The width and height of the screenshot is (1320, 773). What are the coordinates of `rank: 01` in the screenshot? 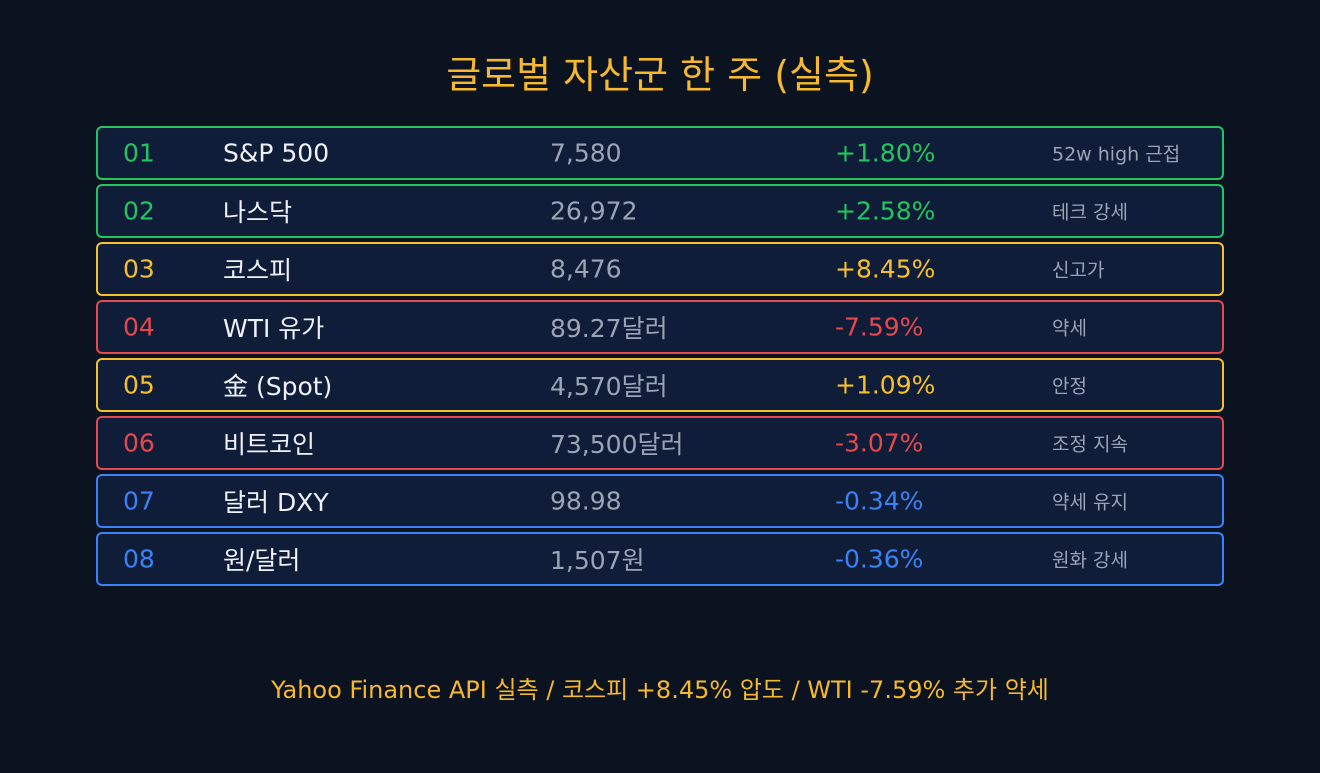 It's located at (139, 153).